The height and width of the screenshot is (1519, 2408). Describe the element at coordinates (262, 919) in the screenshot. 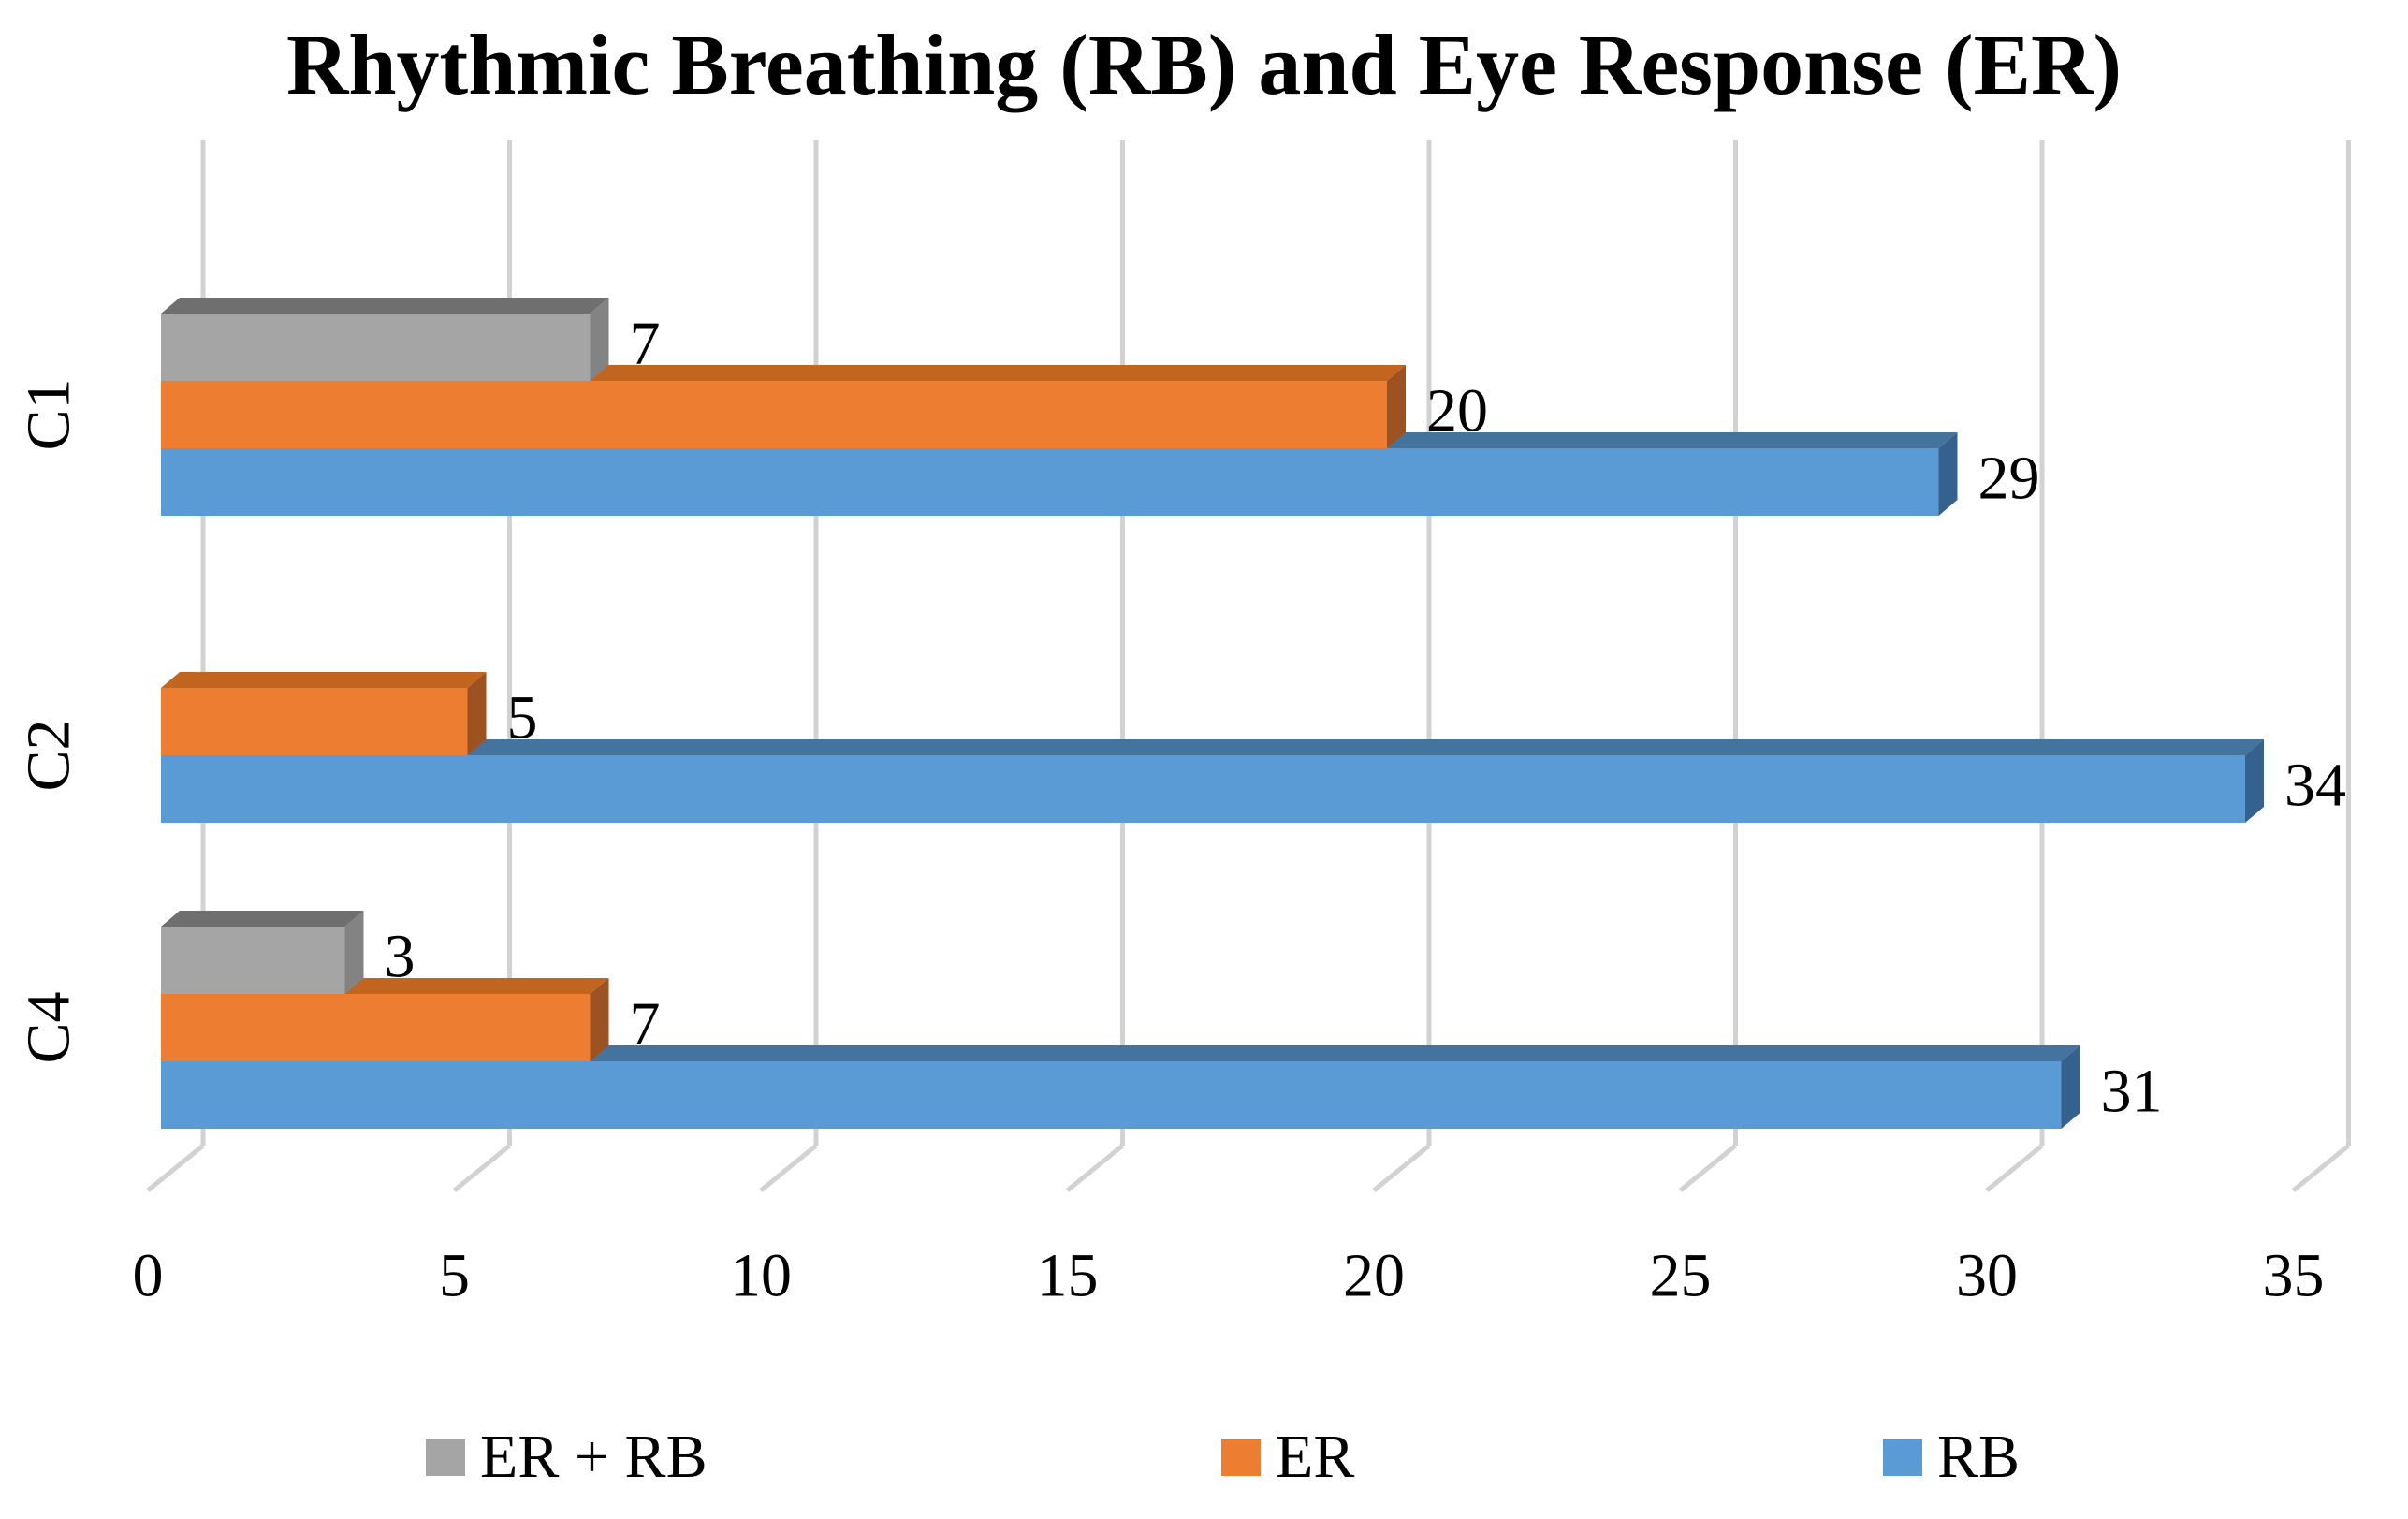

I see `bar-top-ER + RB-C4` at that location.